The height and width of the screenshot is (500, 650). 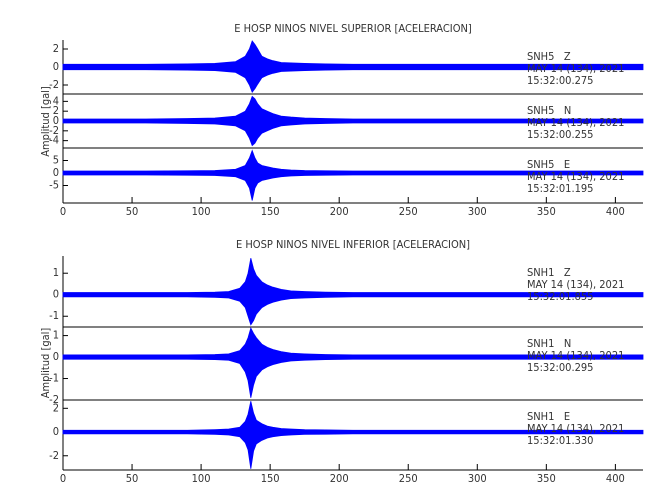 I want to click on time-label: 15:32:00.255, so click(x=560, y=134).